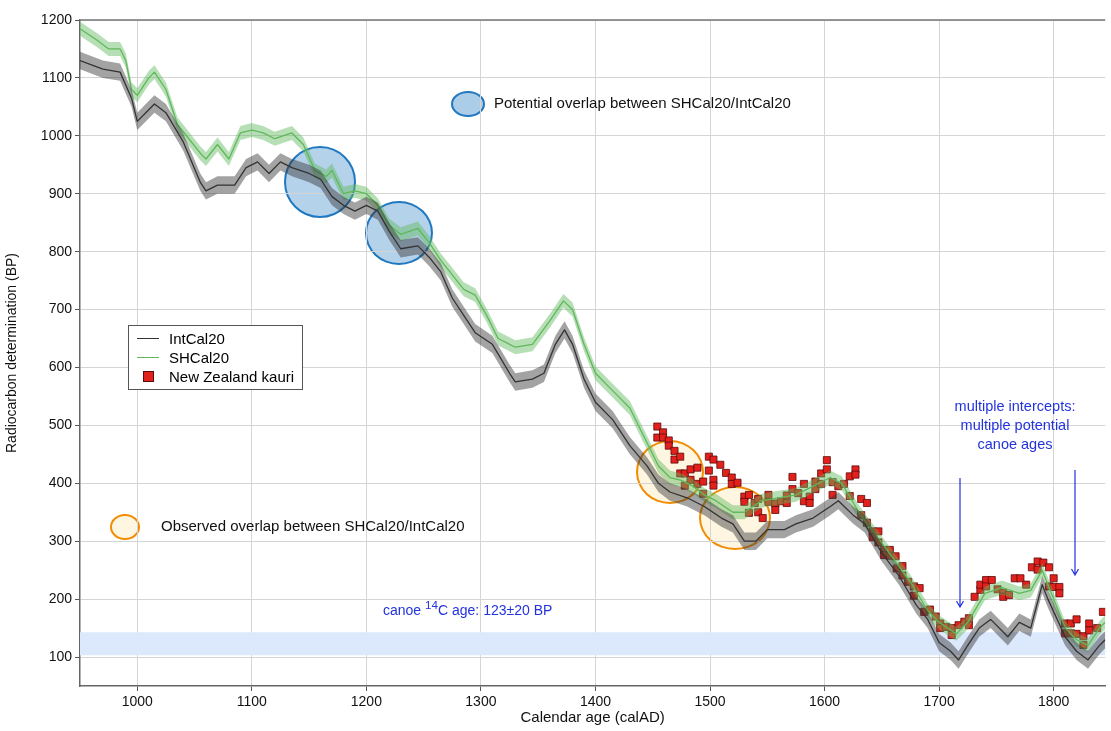 This screenshot has height=731, width=1111. I want to click on y-tick-label: 400, so click(60, 482).